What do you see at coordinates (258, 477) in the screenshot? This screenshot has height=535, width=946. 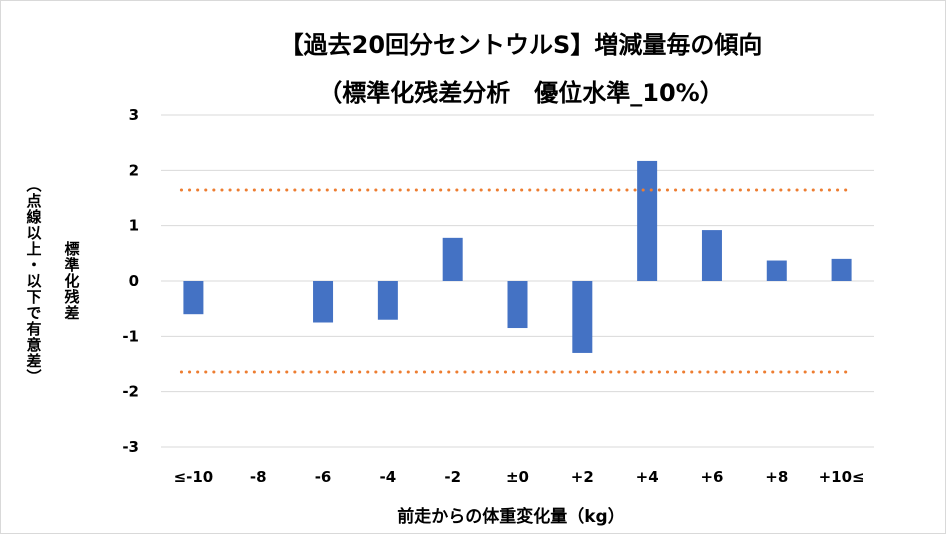 I see `x-tick-label: -8` at bounding box center [258, 477].